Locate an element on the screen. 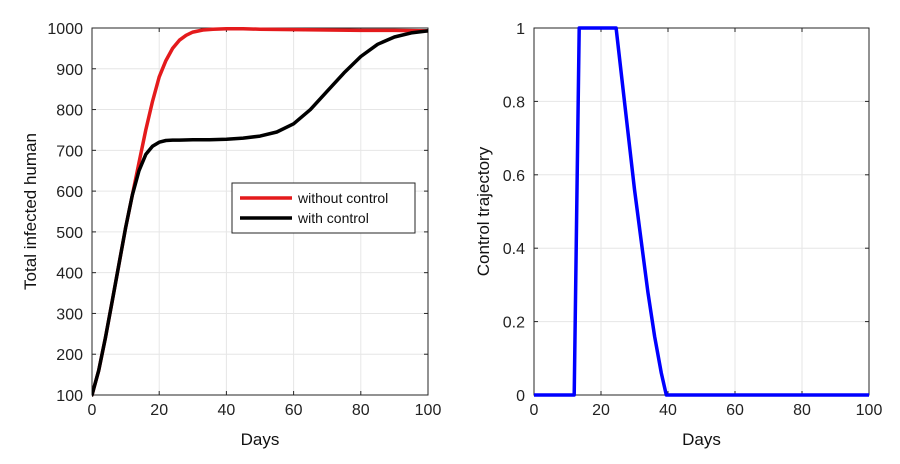 Image resolution: width=900 pixels, height=464 pixels. y-tick-label: 400 is located at coordinates (69, 274).